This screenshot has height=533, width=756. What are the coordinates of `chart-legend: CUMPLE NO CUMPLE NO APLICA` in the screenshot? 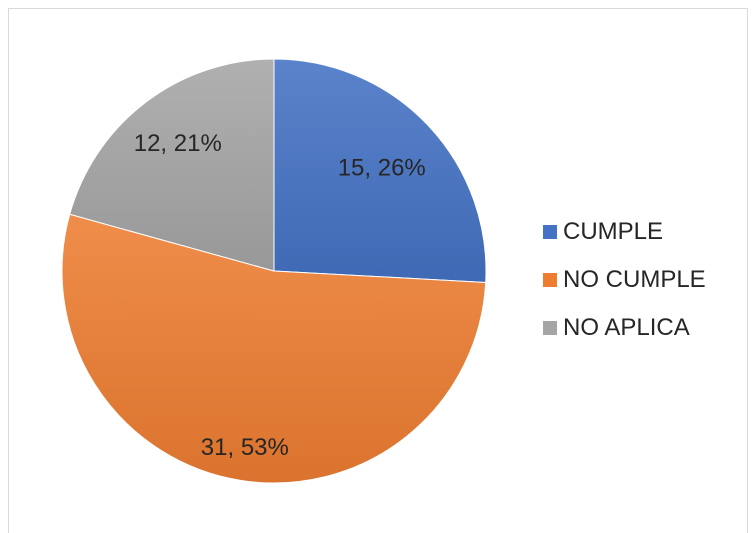 It's located at (624, 280).